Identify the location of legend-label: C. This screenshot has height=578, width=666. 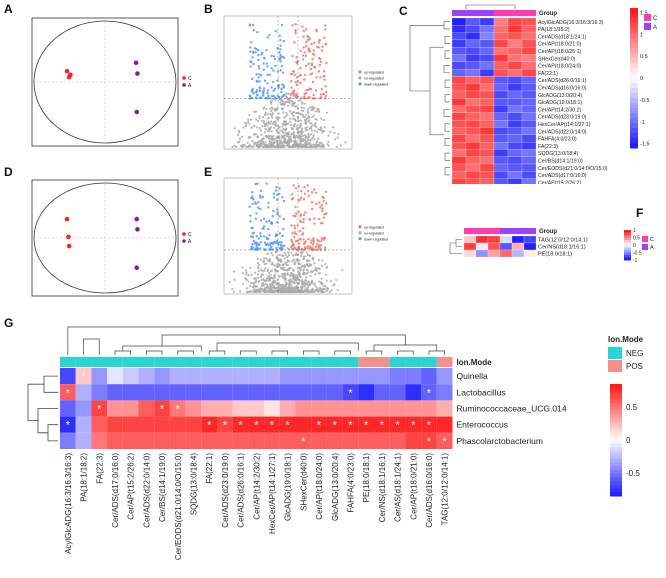
(190, 235).